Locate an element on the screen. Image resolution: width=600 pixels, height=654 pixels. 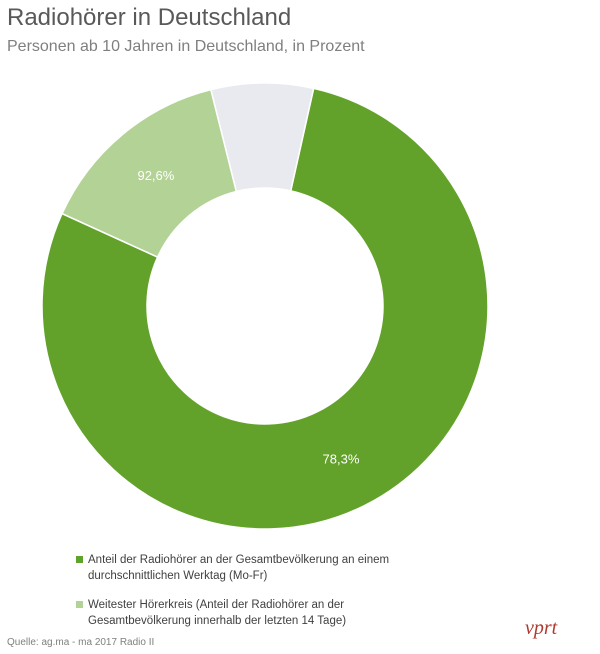
source-note: Quelle: ag.ma - ma 2017 Radio II is located at coordinates (81, 642).